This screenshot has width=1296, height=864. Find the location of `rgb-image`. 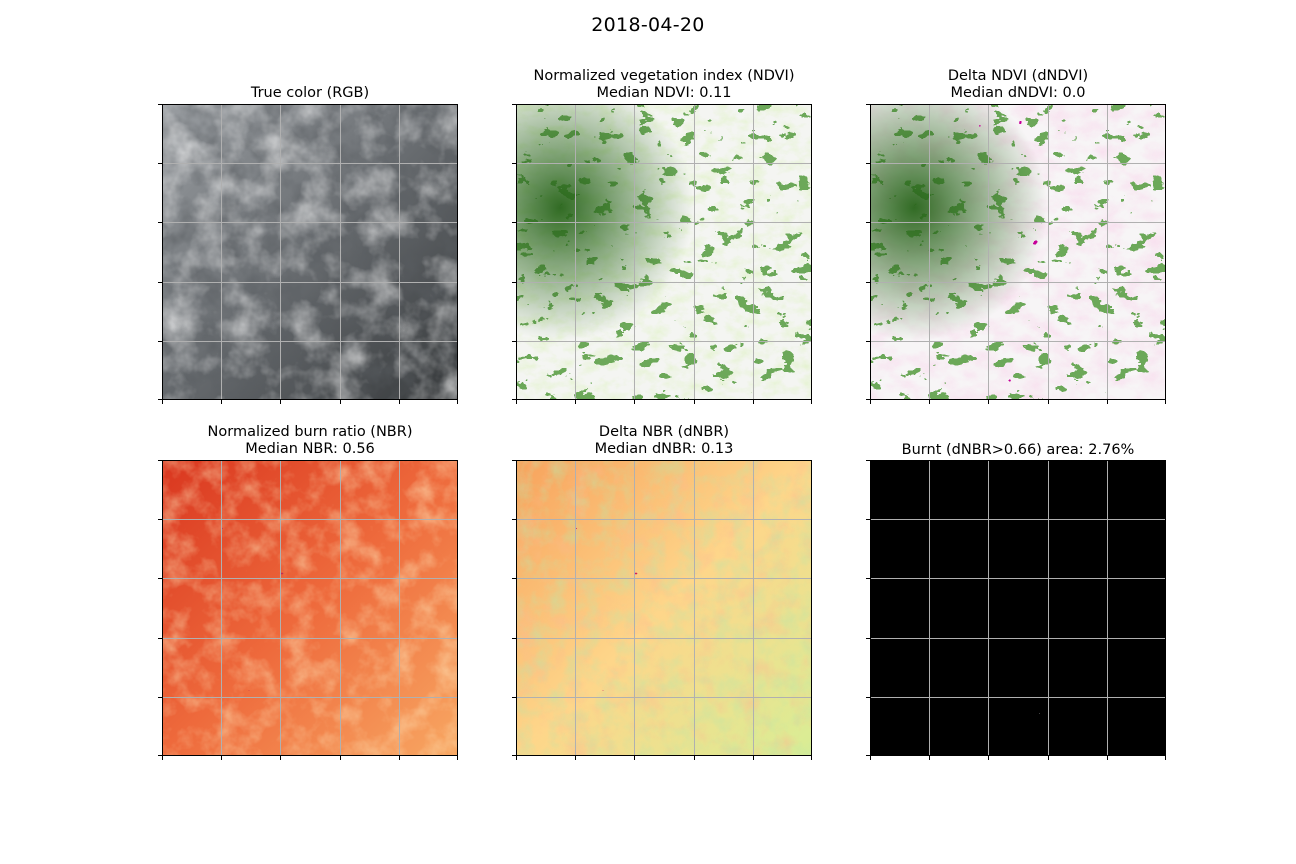

rgb-image is located at coordinates (310, 252).